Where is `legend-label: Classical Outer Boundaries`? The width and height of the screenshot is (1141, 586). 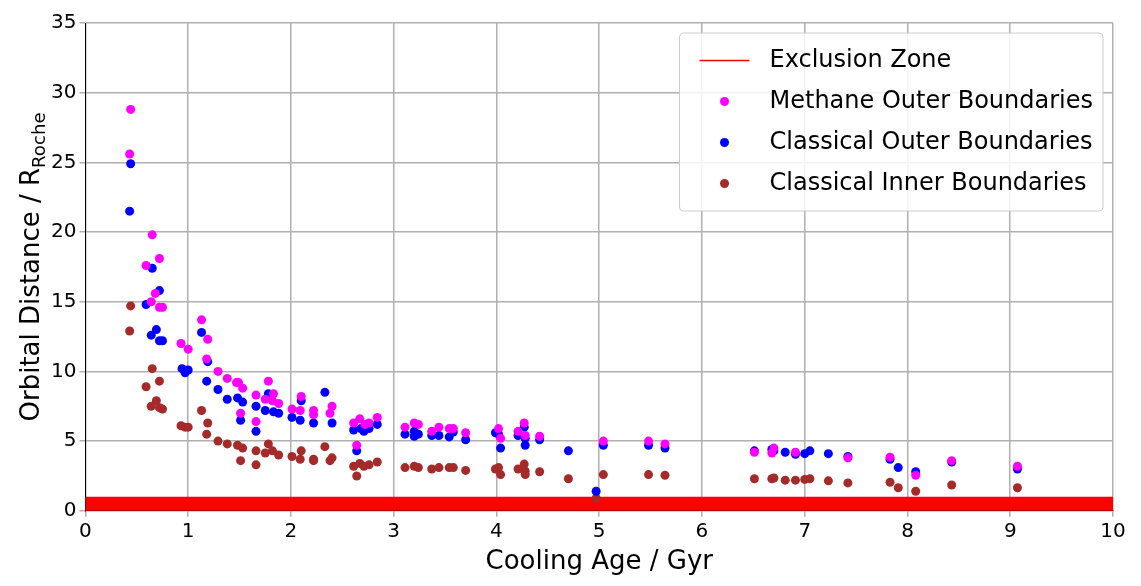 legend-label: Classical Outer Boundaries is located at coordinates (931, 140).